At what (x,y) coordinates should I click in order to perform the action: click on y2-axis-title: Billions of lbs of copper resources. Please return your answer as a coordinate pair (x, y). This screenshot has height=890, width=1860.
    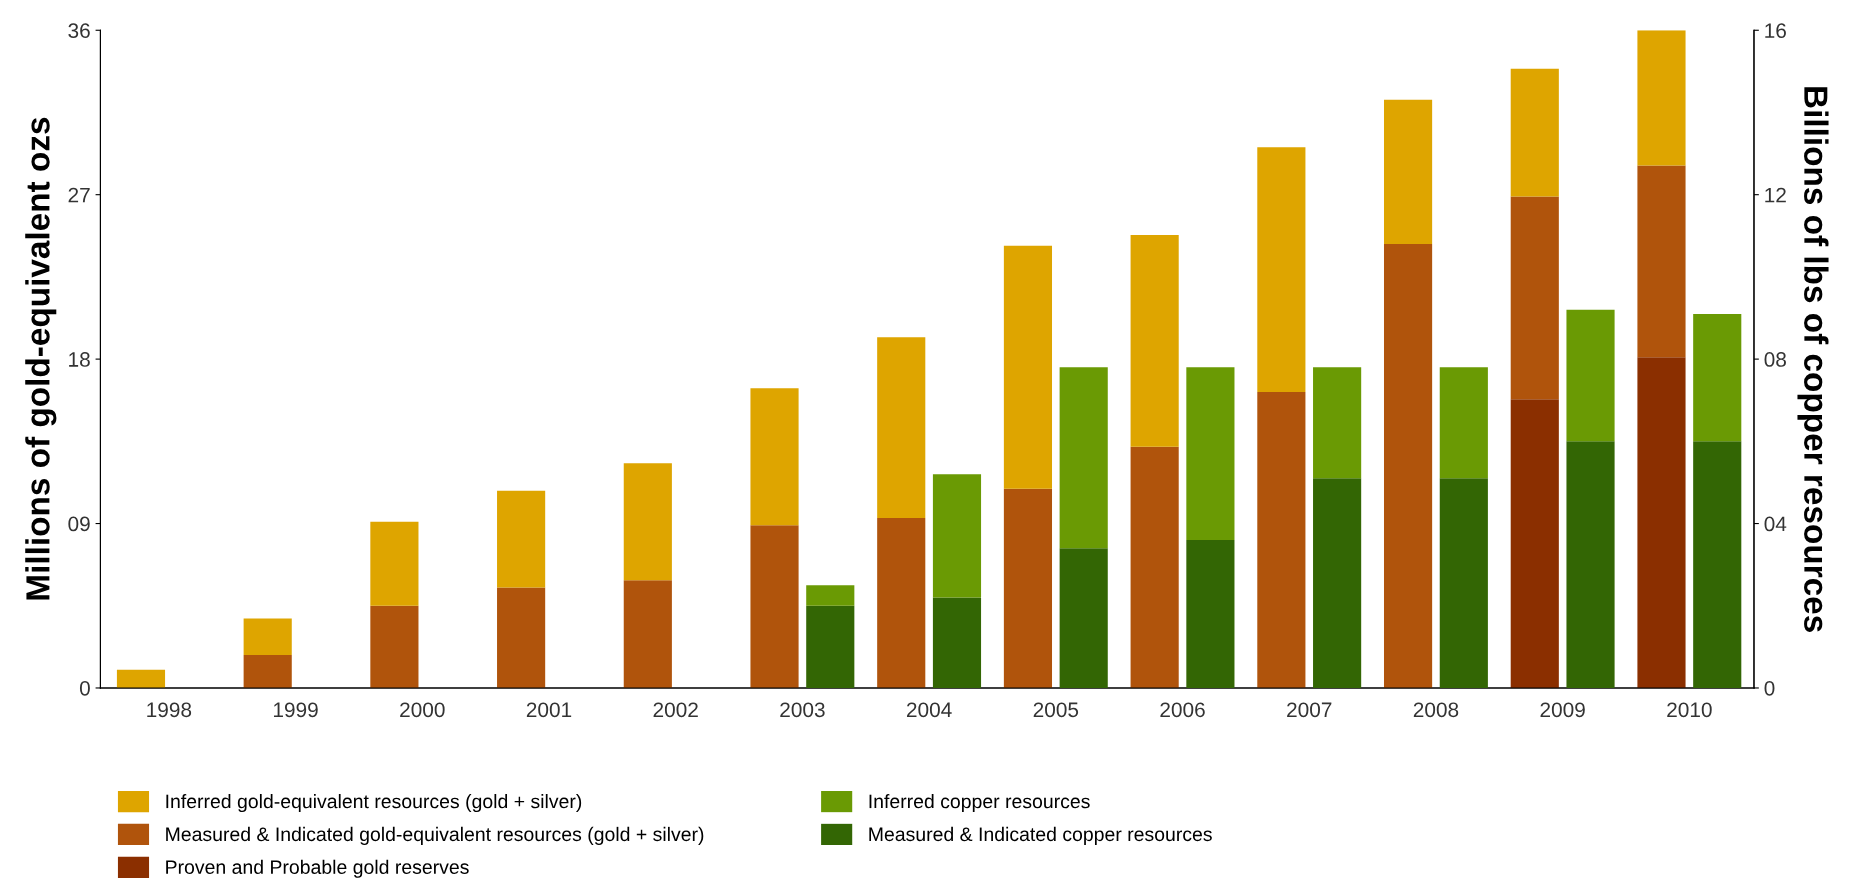
    Looking at the image, I should click on (1813, 359).